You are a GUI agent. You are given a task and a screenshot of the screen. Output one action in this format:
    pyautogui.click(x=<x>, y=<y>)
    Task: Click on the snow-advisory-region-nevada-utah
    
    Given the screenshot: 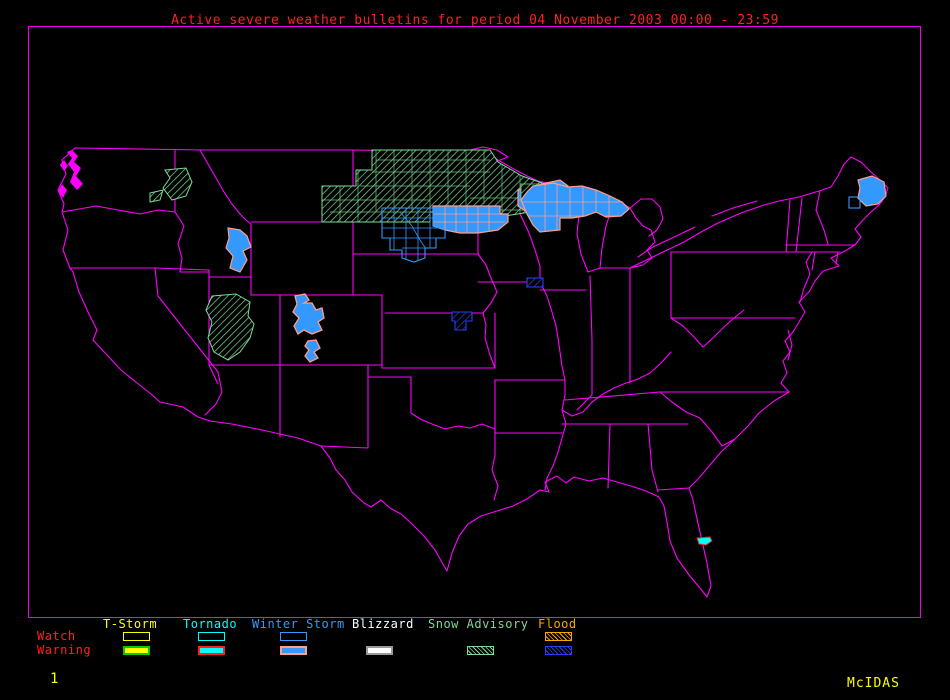 What is the action you would take?
    pyautogui.click(x=230, y=327)
    